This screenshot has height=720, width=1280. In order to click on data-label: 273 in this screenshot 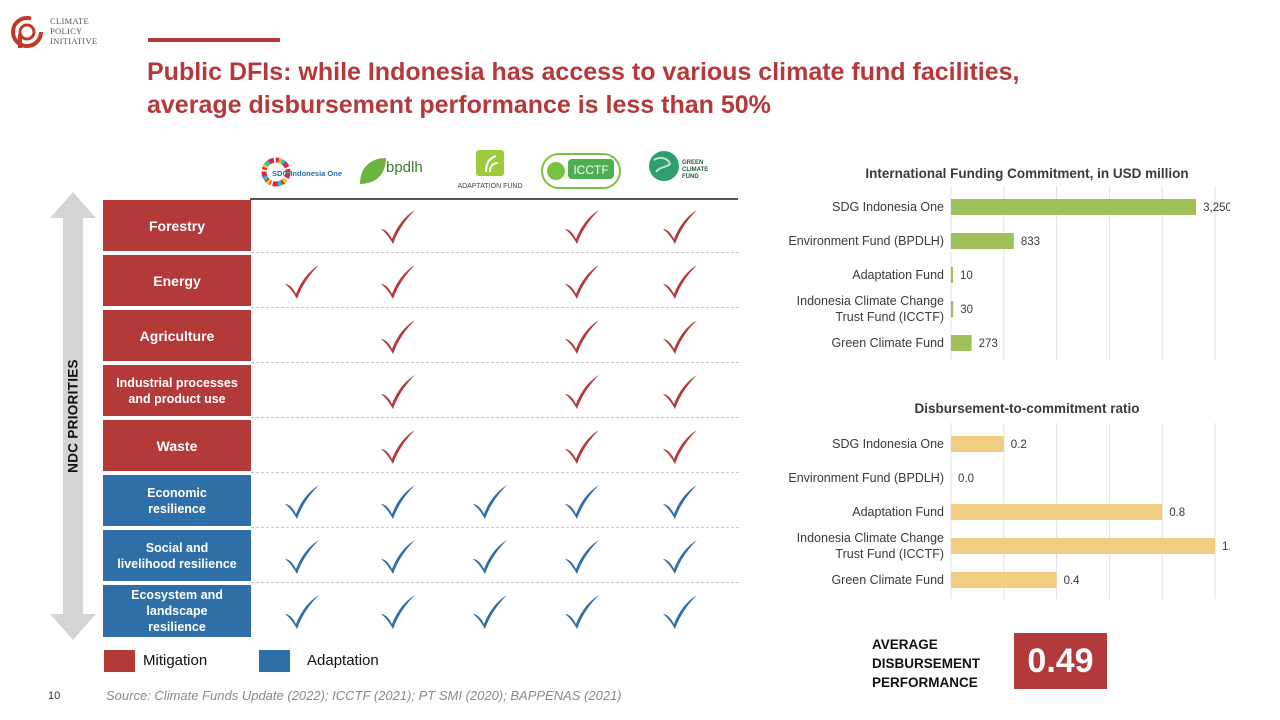, I will do `click(988, 344)`.